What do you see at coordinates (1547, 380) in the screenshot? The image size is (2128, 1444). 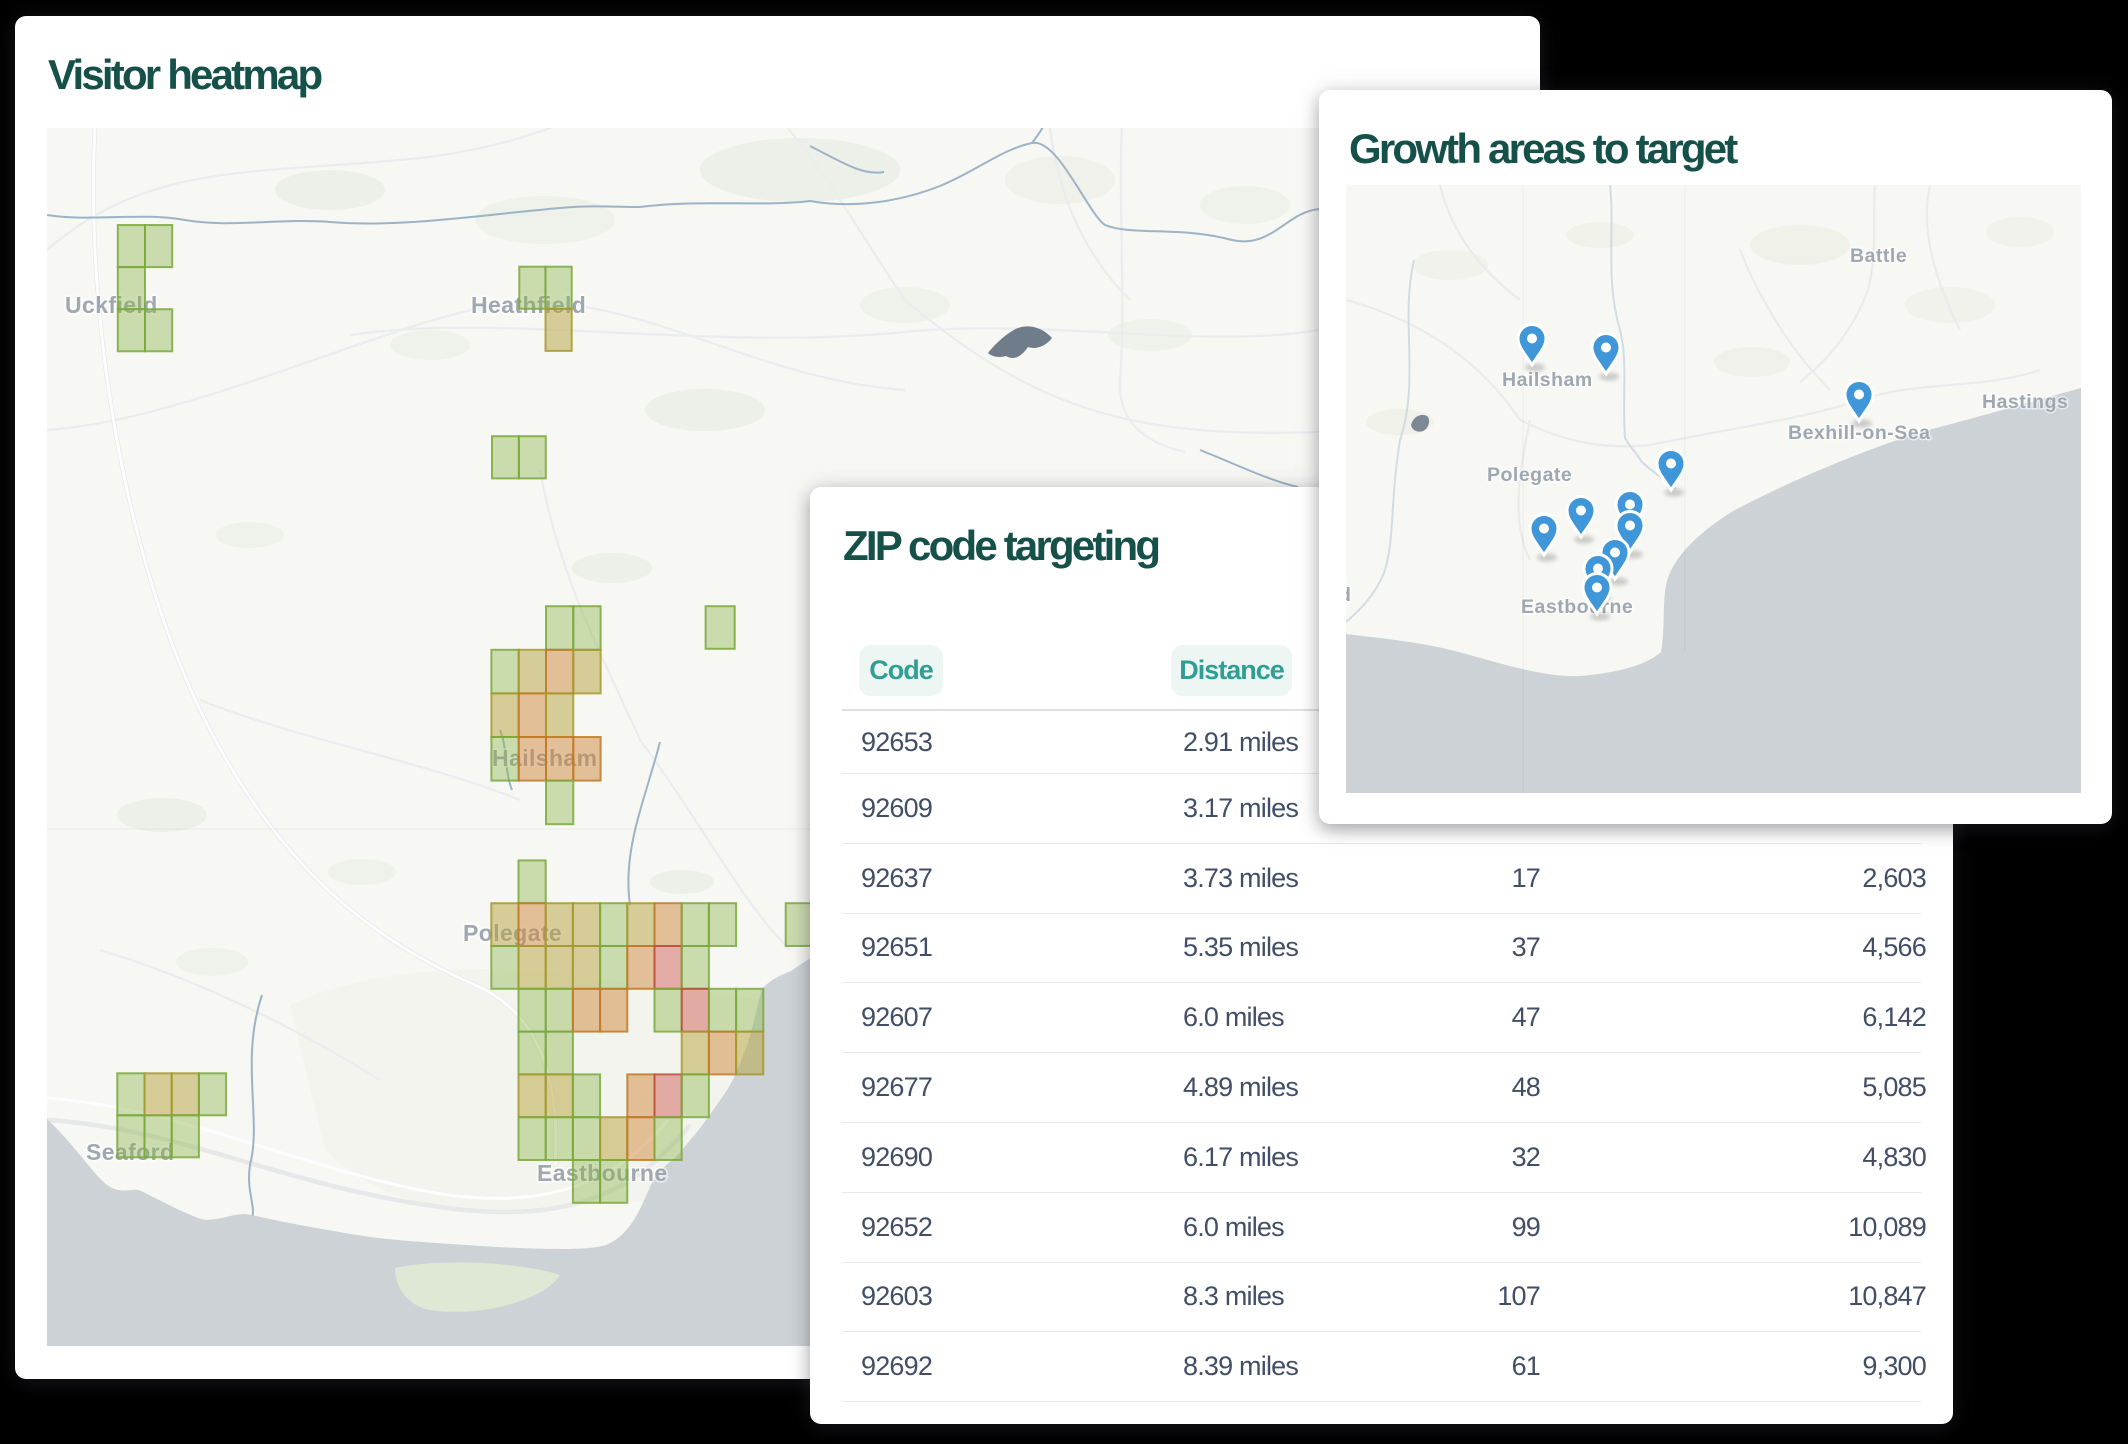 I see `svg-text: Hailsham` at bounding box center [1547, 380].